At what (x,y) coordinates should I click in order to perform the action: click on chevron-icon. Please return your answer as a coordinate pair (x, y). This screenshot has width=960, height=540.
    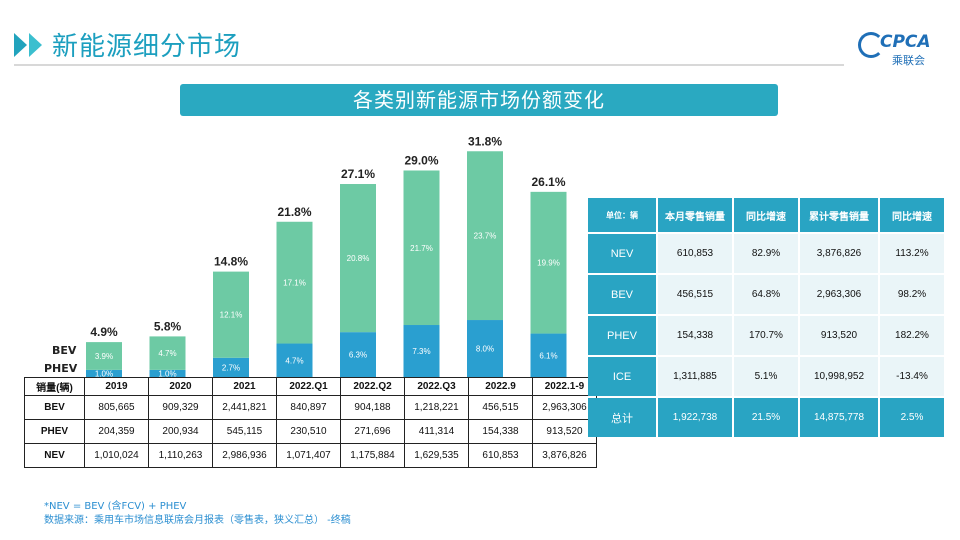
    Looking at the image, I should click on (29, 44).